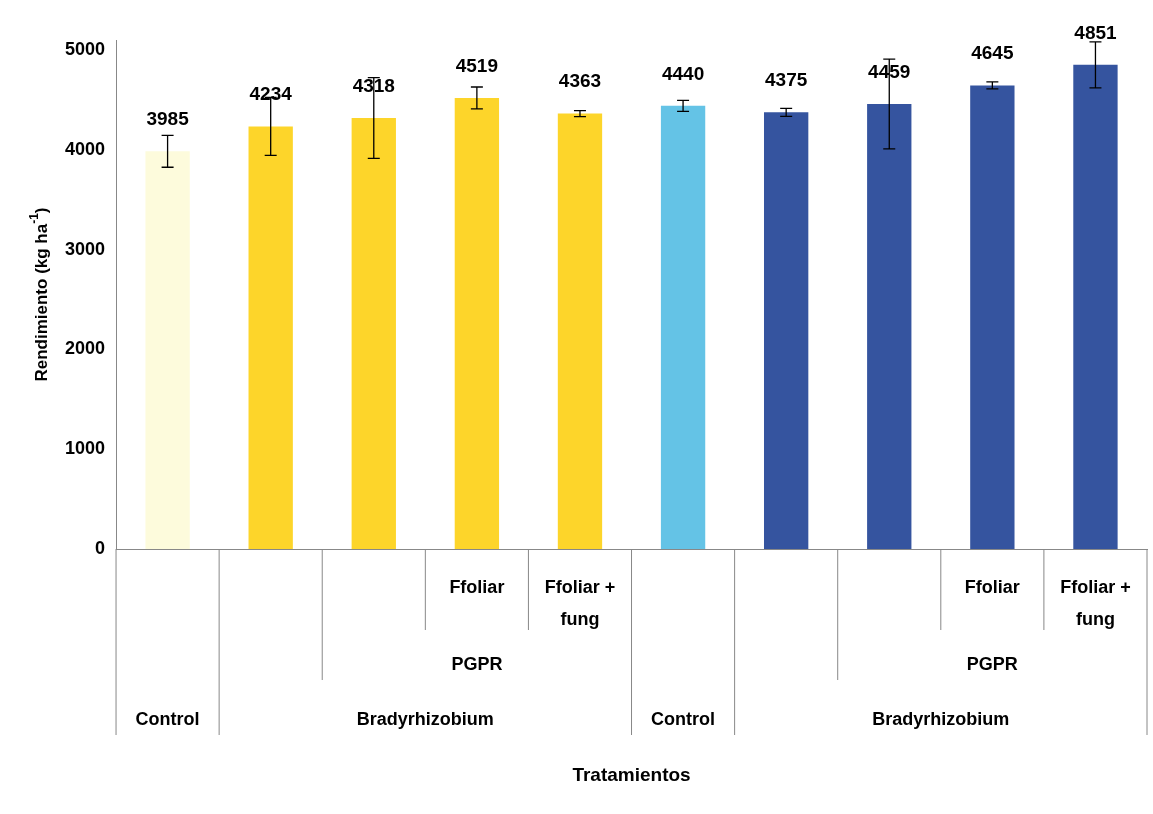  Describe the element at coordinates (683, 73) in the screenshot. I see `data-label: 4440` at that location.